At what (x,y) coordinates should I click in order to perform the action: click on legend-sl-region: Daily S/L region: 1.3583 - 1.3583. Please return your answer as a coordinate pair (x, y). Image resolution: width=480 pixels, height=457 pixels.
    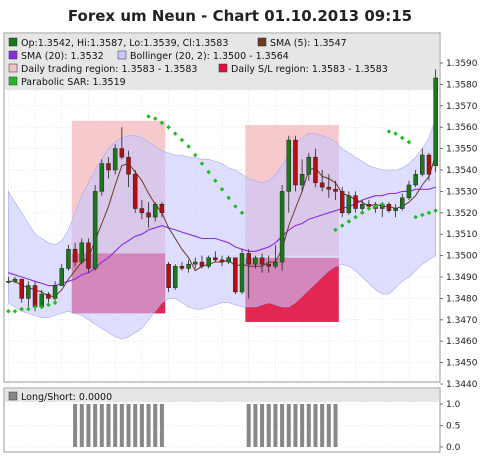
    Looking at the image, I should click on (309, 69).